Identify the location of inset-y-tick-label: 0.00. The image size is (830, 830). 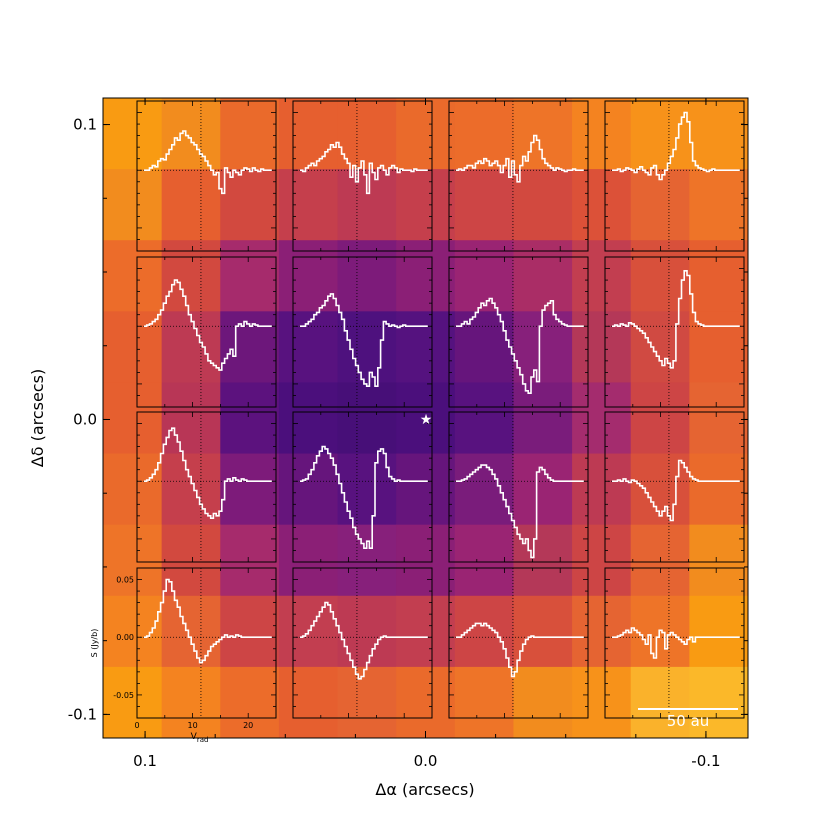
(125, 637).